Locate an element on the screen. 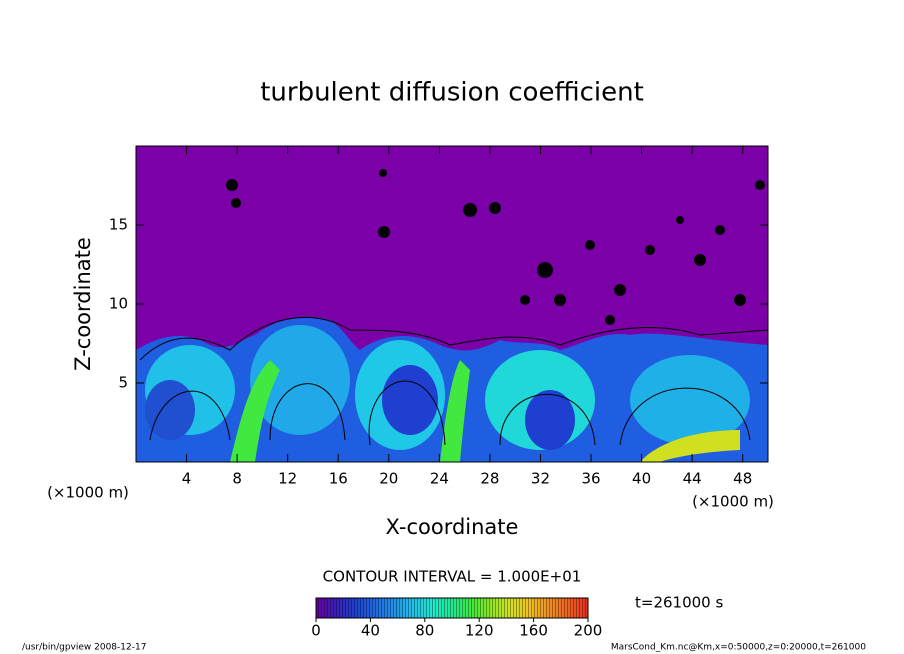 The width and height of the screenshot is (904, 654). colorbar-tick-label: 120 is located at coordinates (479, 631).